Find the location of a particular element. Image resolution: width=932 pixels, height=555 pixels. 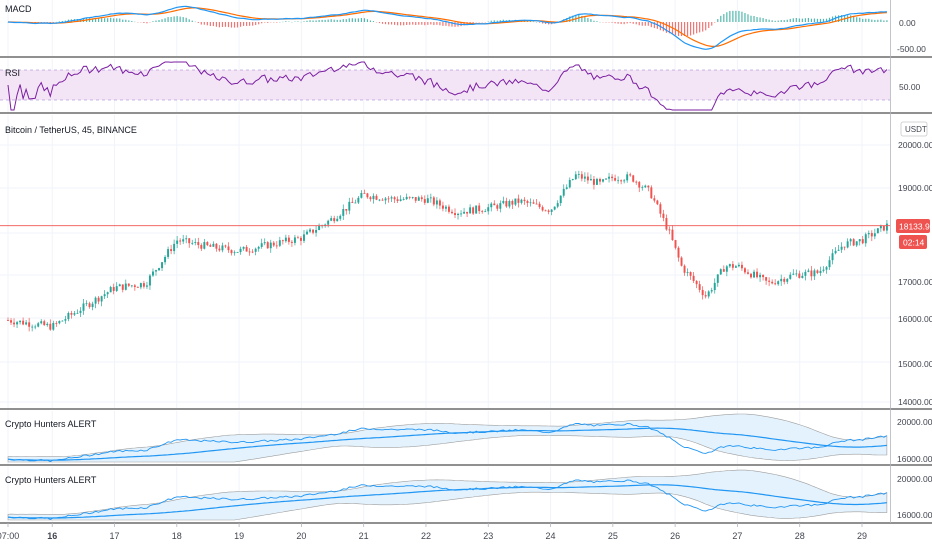

alert2-tick-20000: 20000.00 is located at coordinates (914, 479).